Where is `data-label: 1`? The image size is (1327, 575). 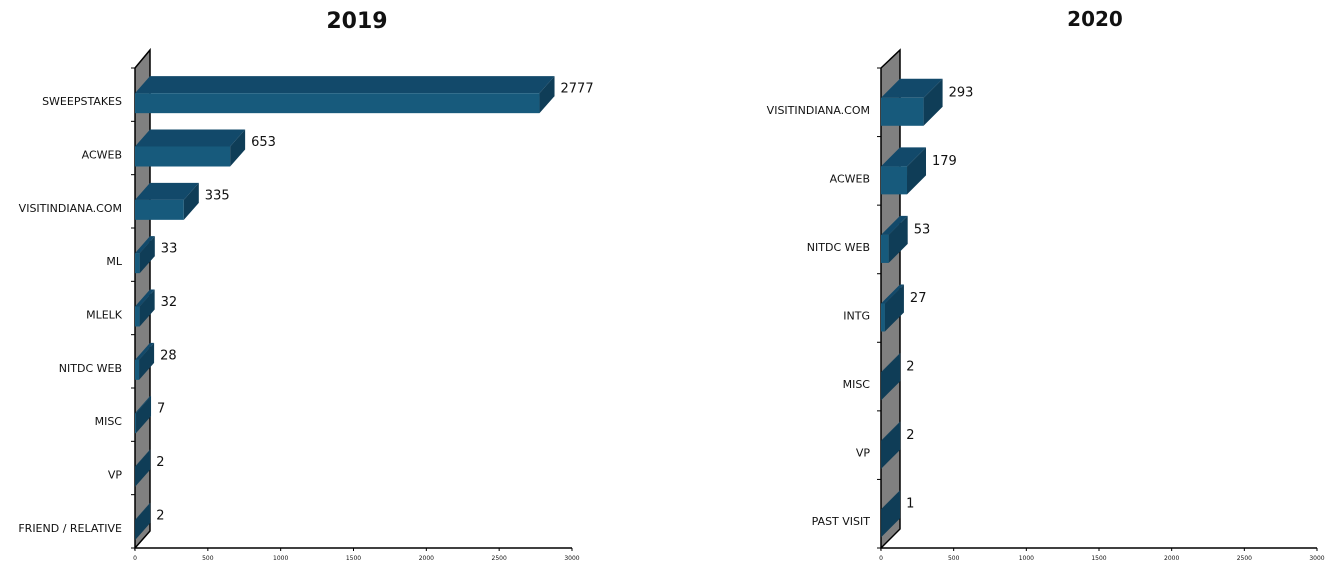
data-label: 1 is located at coordinates (910, 504).